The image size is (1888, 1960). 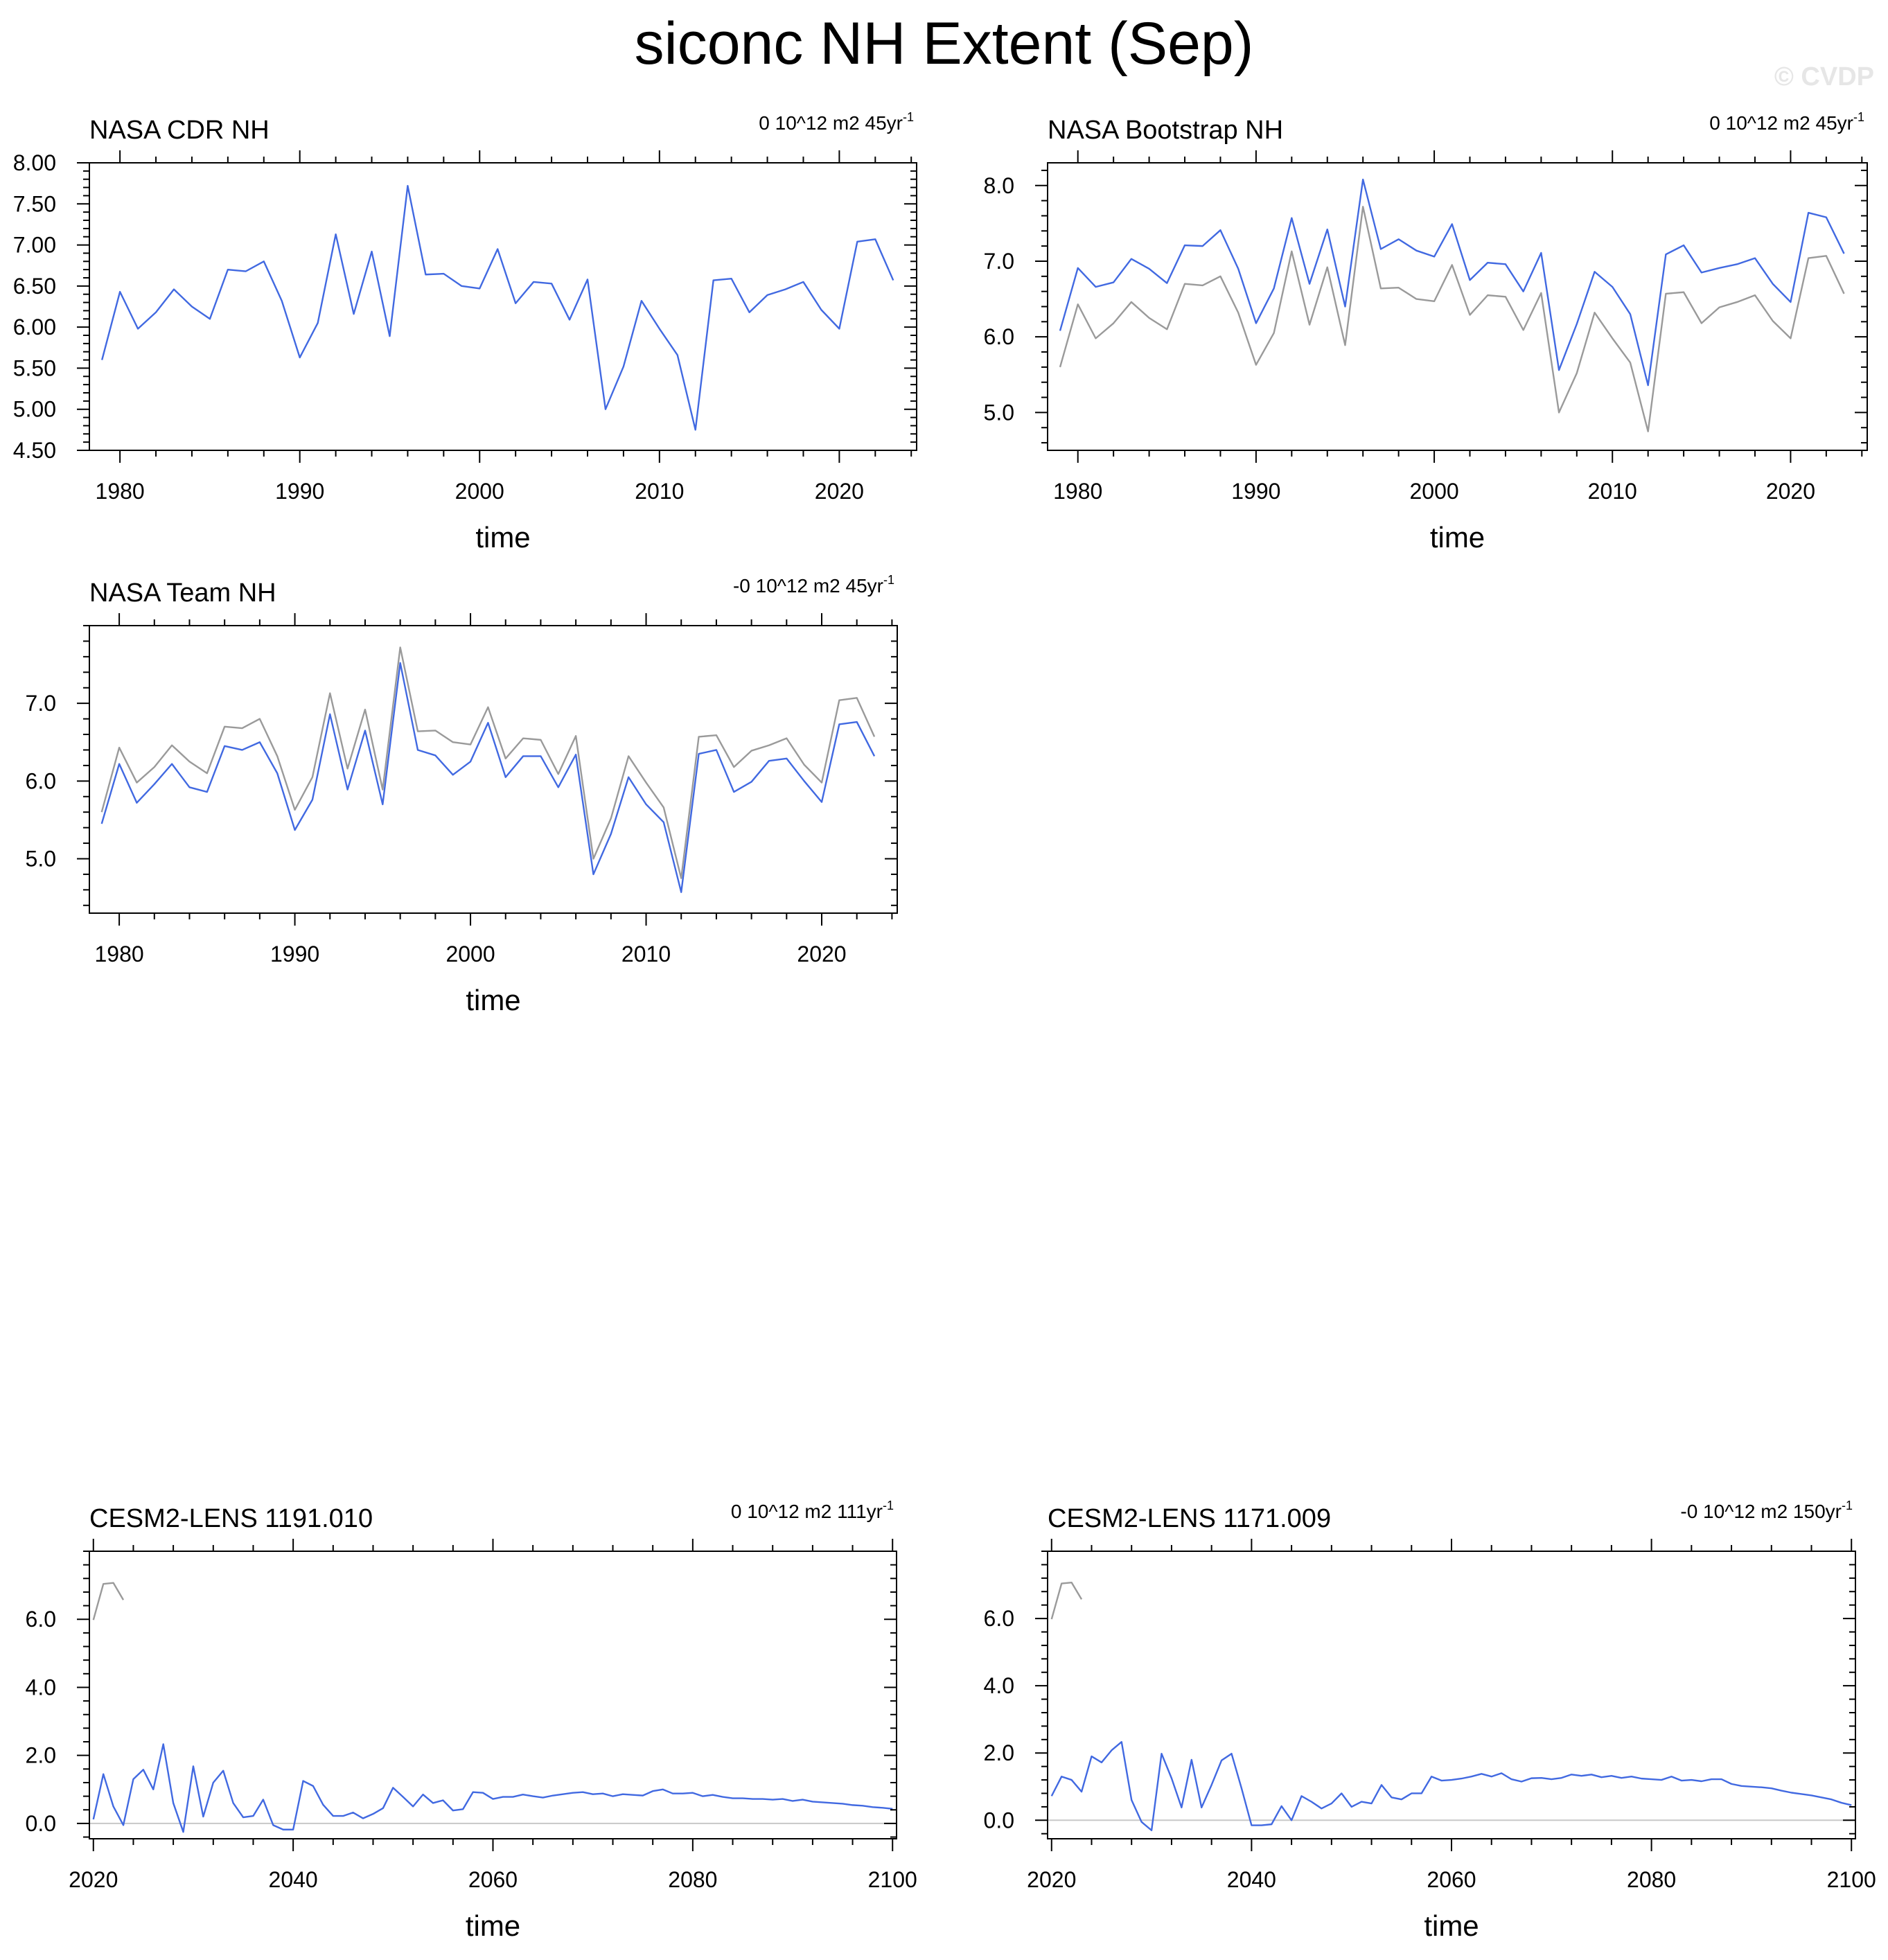 I want to click on page-title: siconc NH Extent (Sep), so click(x=944, y=43).